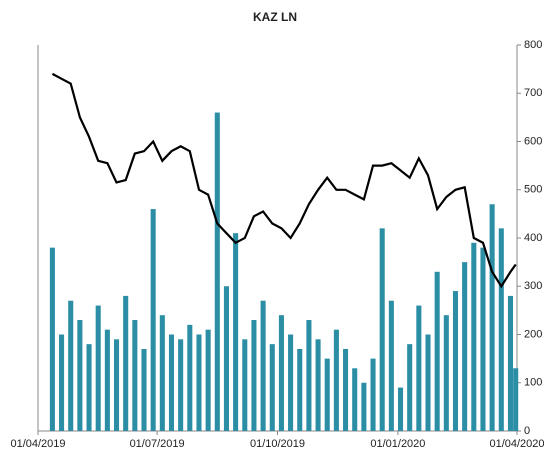 This screenshot has width=549, height=452. What do you see at coordinates (157, 444) in the screenshot?
I see `x-tick-label: 01/07/2019` at bounding box center [157, 444].